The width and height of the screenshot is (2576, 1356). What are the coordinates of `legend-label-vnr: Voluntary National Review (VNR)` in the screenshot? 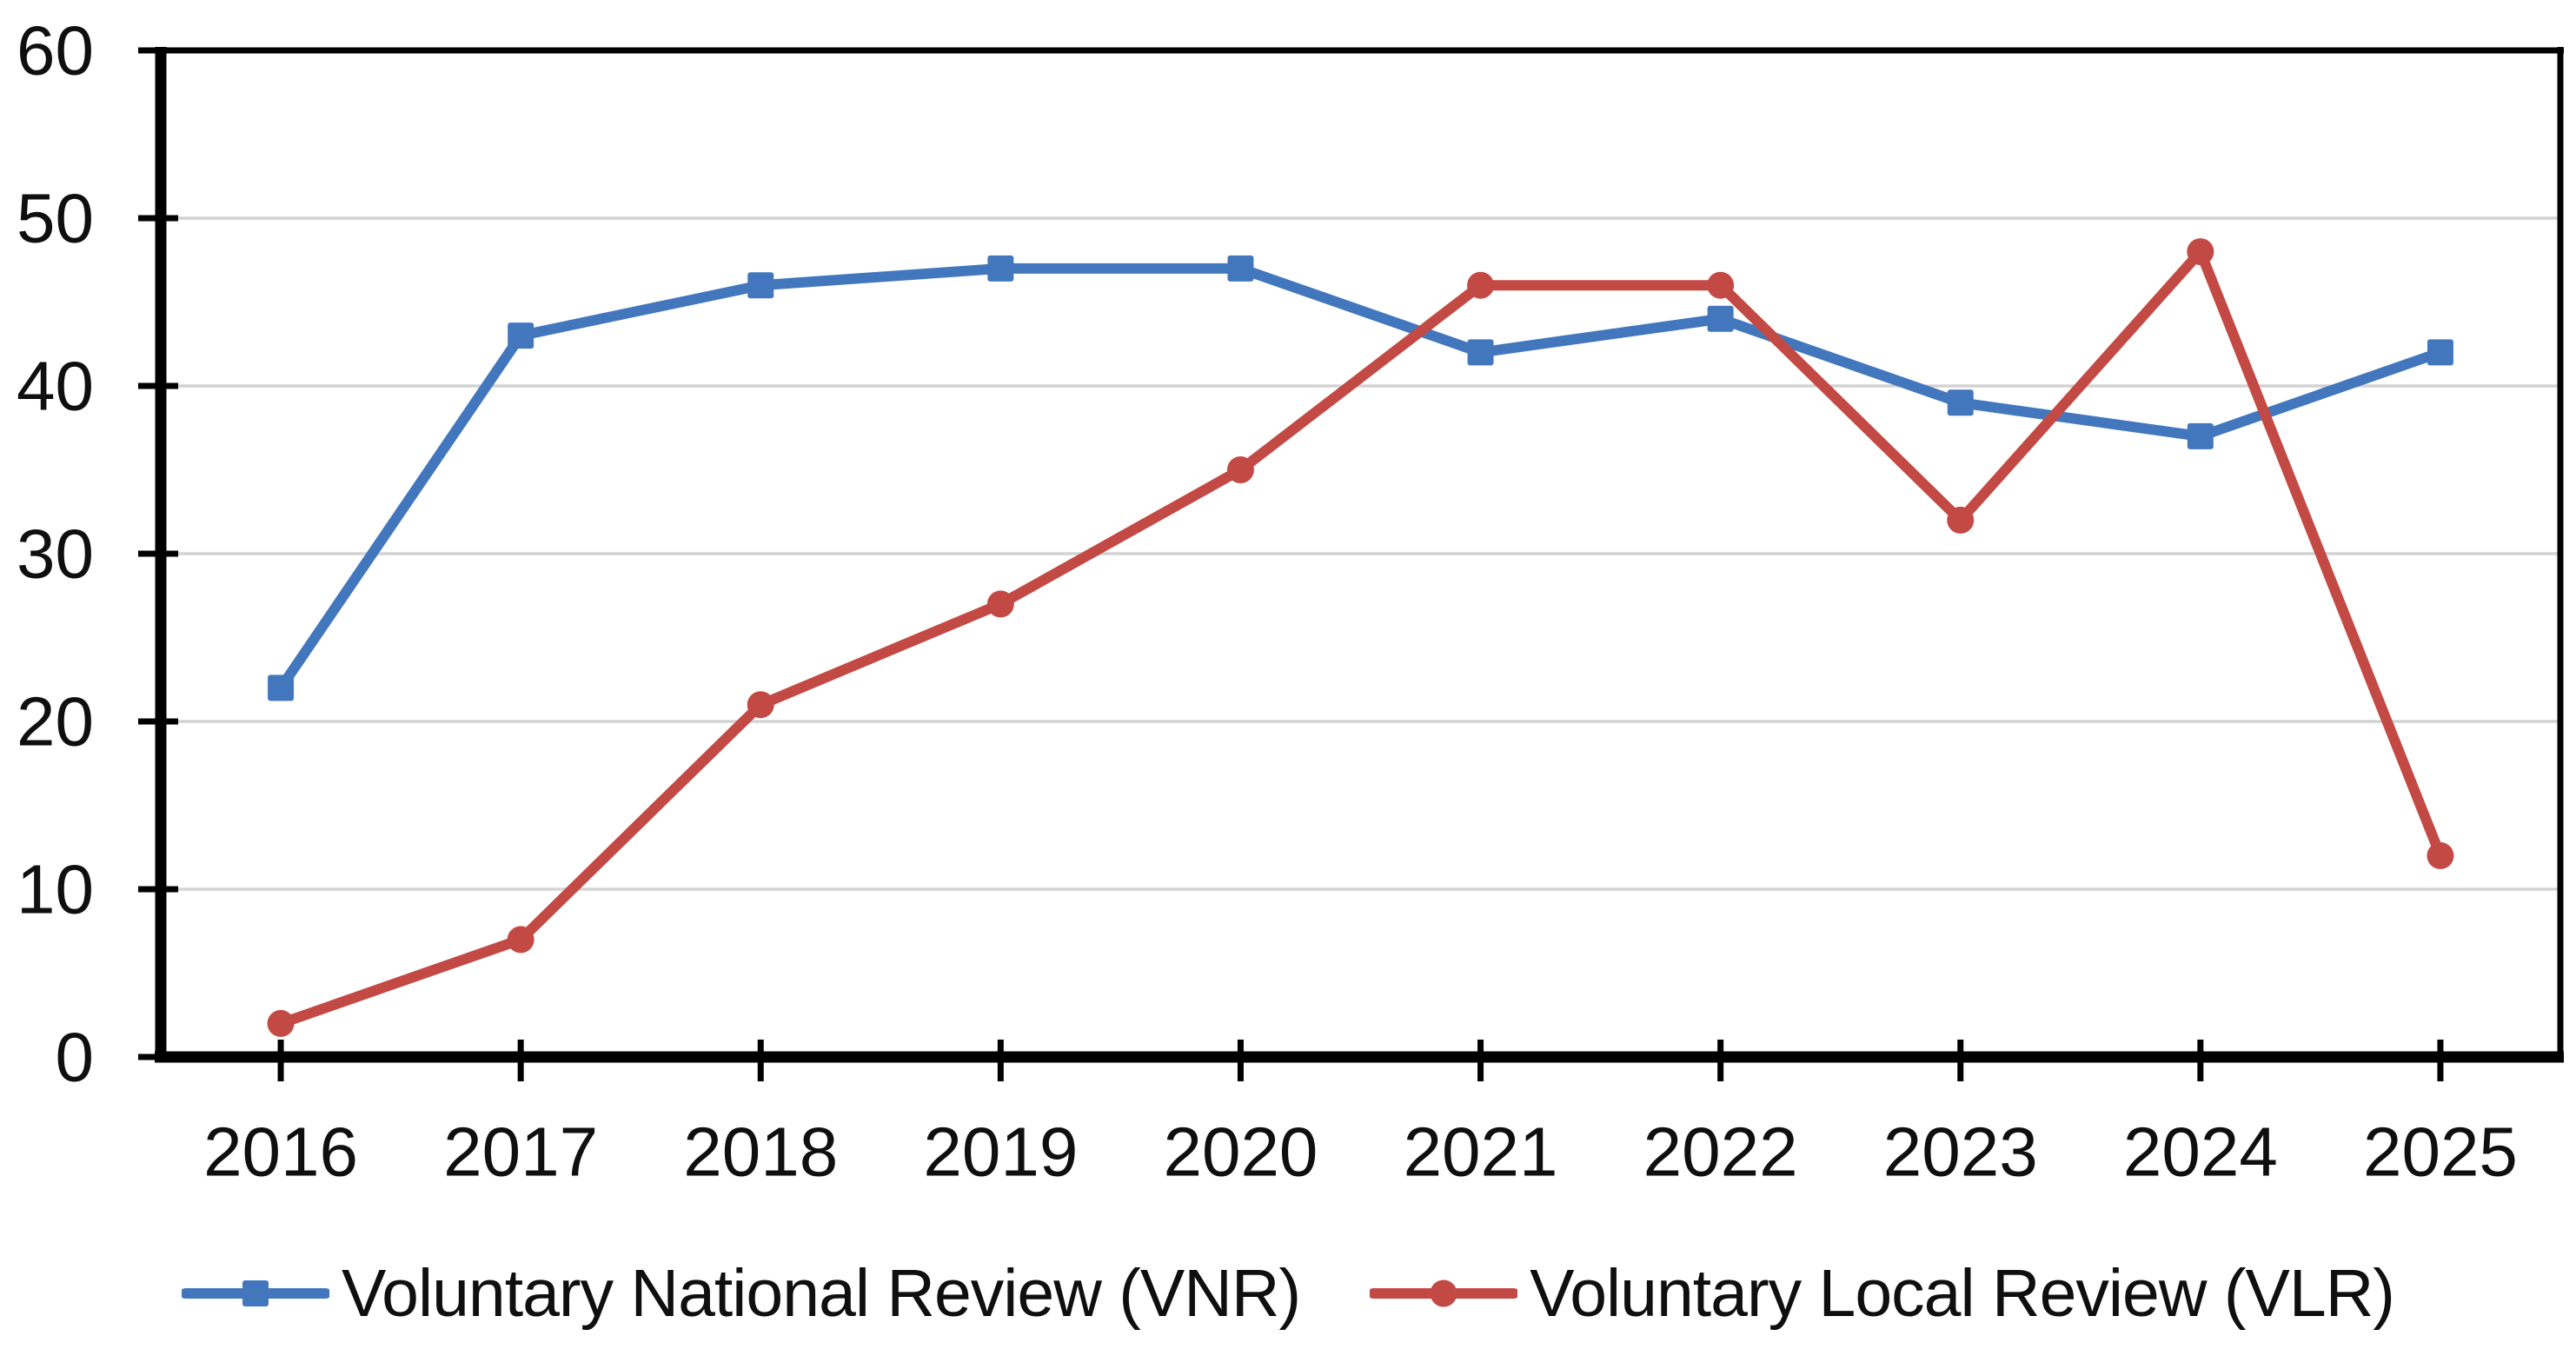 It's located at (821, 1293).